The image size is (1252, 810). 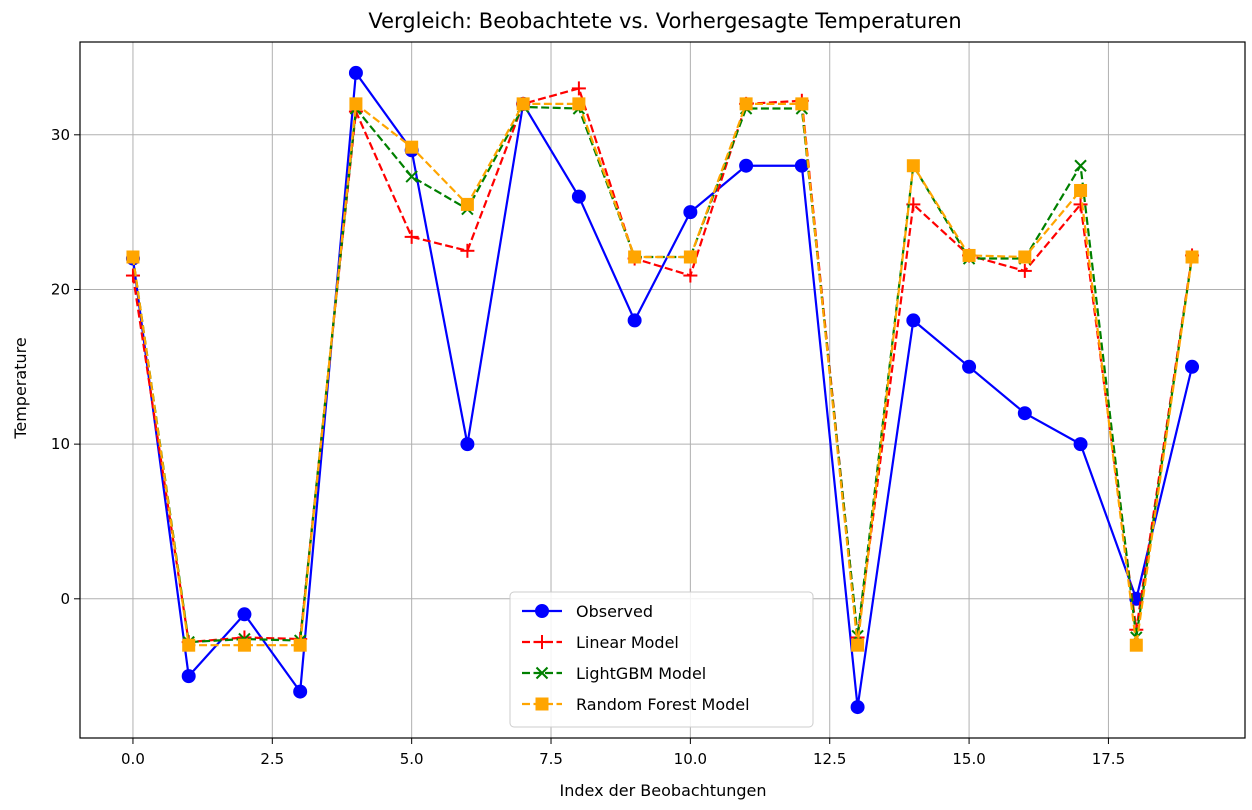 I want to click on legend-box, so click(x=661, y=659).